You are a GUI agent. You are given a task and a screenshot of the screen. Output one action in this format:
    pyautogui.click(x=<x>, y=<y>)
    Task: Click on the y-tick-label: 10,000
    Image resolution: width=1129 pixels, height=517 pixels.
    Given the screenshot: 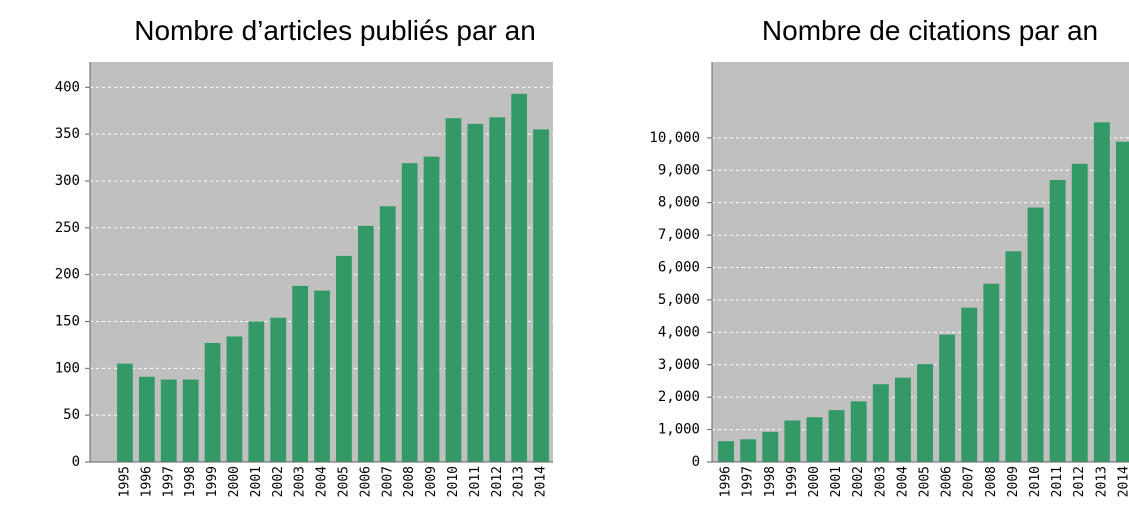 What is the action you would take?
    pyautogui.click(x=674, y=138)
    